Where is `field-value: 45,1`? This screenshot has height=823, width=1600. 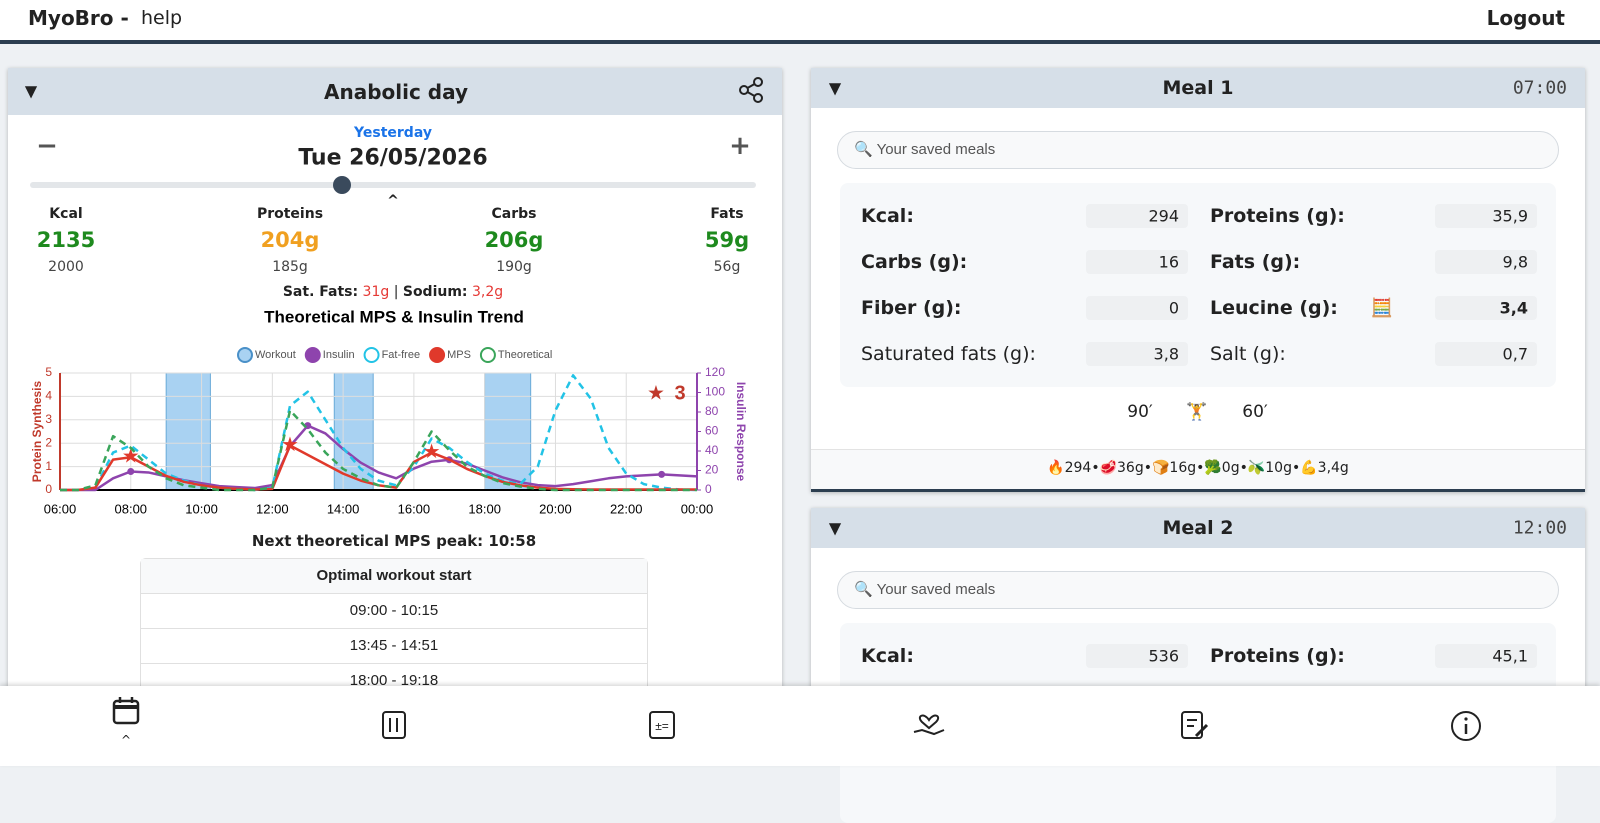 field-value: 45,1 is located at coordinates (1510, 656).